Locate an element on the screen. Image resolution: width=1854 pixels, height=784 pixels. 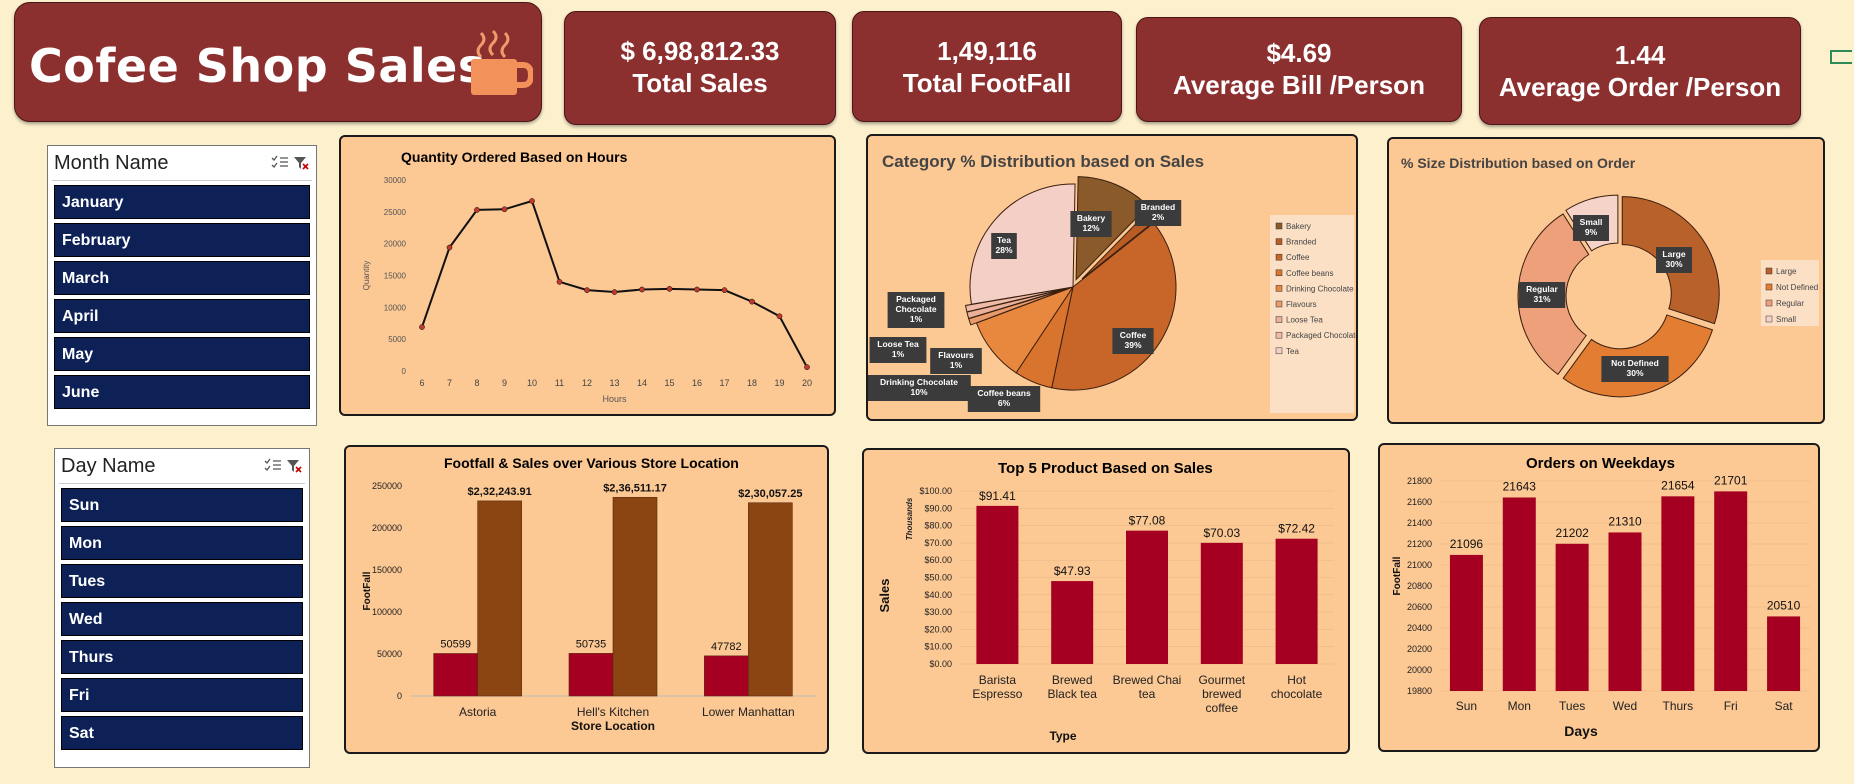
data-label: Drinking Chocolate 10% is located at coordinates (919, 387).